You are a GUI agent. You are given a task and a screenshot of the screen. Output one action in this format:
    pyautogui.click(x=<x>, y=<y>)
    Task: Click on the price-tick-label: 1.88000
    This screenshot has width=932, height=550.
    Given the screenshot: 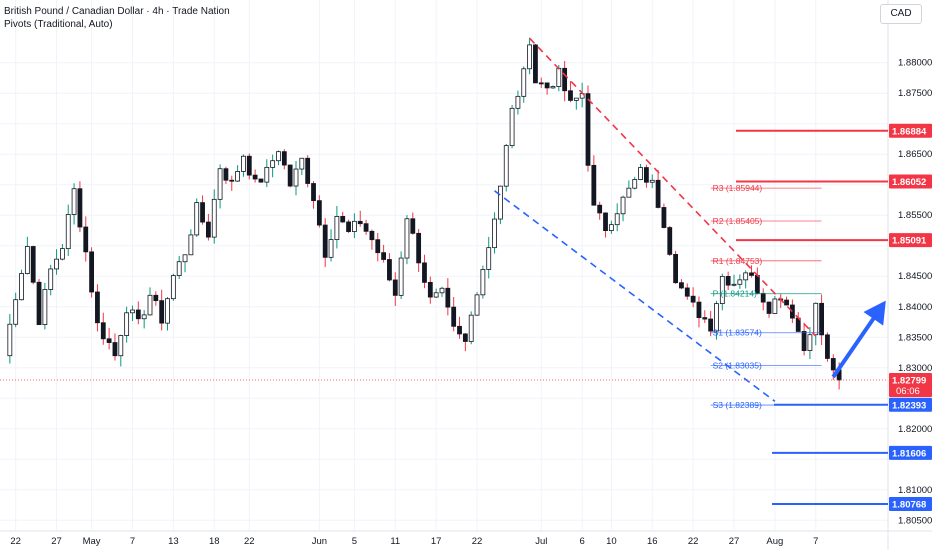 What is the action you would take?
    pyautogui.click(x=915, y=63)
    